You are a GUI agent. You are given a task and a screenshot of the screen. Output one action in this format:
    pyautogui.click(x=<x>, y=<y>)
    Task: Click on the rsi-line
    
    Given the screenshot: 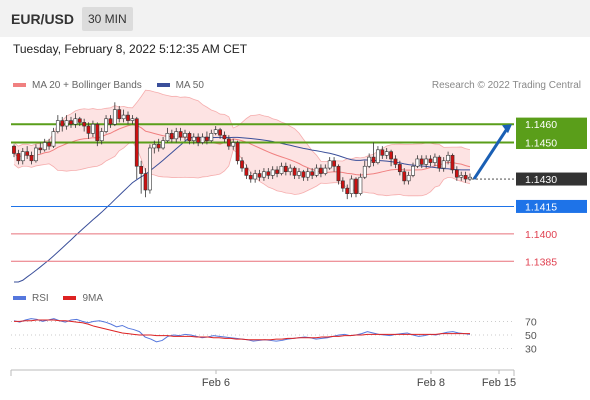 What is the action you would take?
    pyautogui.click(x=242, y=330)
    